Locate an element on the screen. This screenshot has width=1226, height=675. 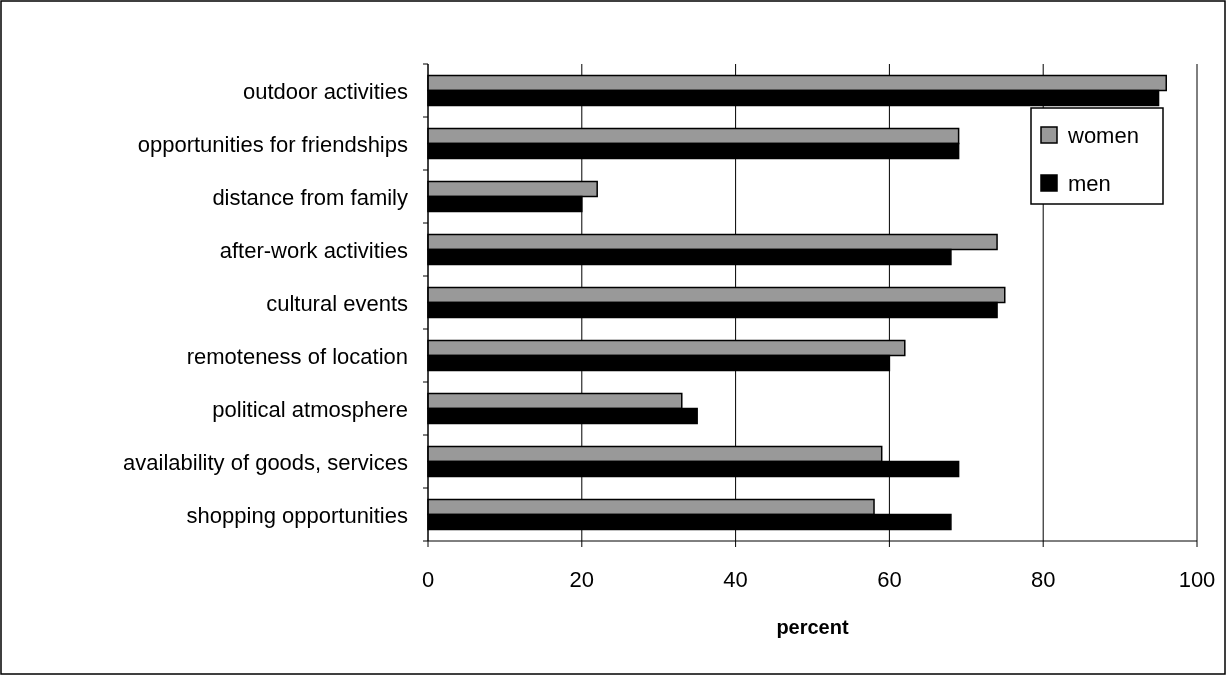
y-tick-label: cultural events is located at coordinates (337, 303).